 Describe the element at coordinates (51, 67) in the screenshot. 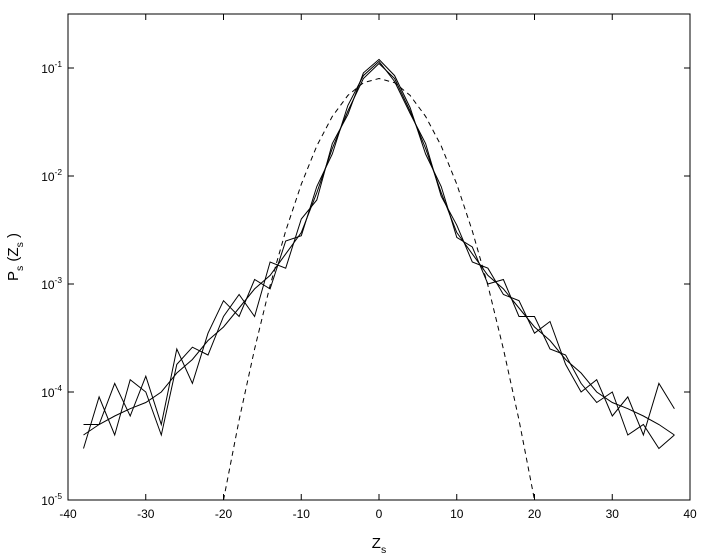

I see `y-tick-label: 10⁻¹` at that location.